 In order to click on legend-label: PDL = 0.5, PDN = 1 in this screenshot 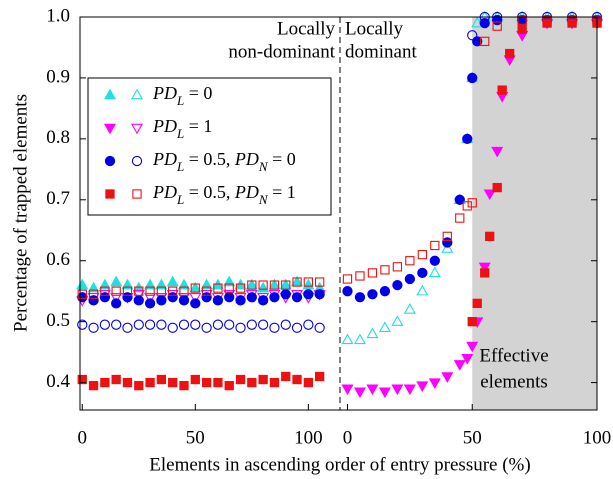, I will do `click(224, 194)`.